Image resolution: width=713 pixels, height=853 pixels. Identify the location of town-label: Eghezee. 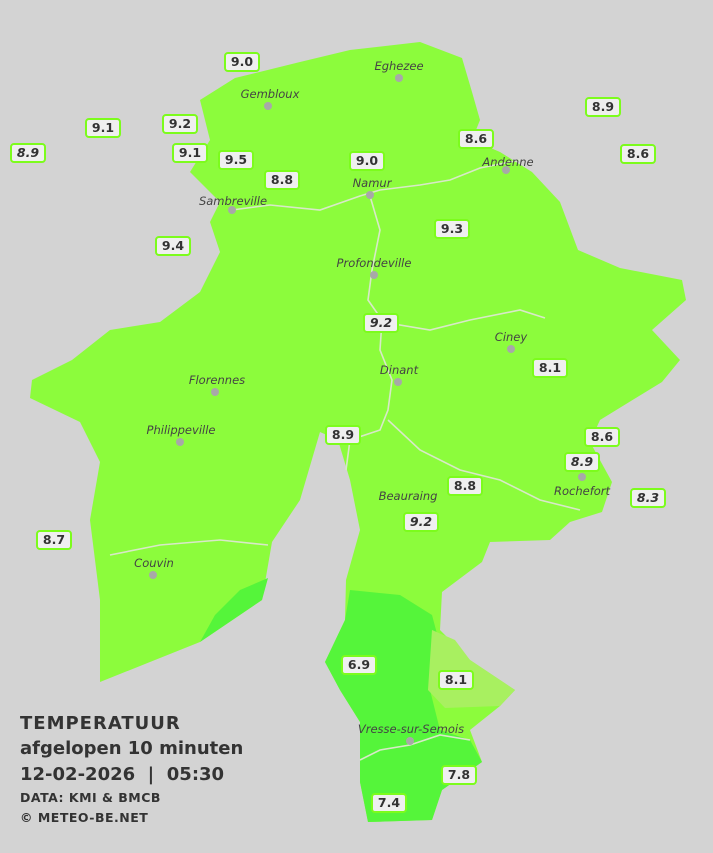
(399, 66).